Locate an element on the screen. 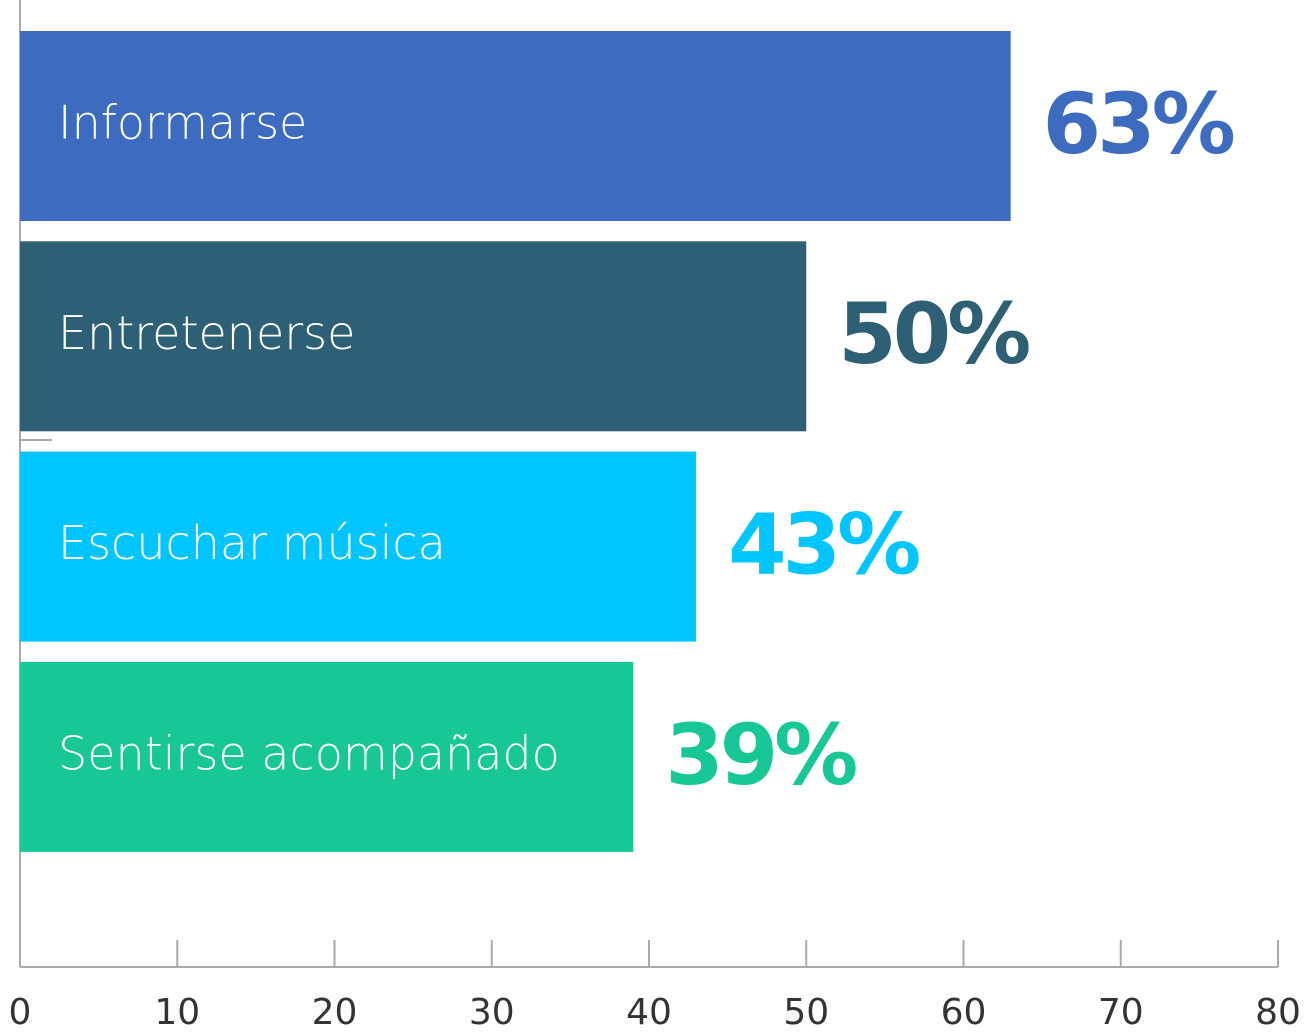 This screenshot has height=1036, width=1304. value-label: 43% is located at coordinates (823, 545).